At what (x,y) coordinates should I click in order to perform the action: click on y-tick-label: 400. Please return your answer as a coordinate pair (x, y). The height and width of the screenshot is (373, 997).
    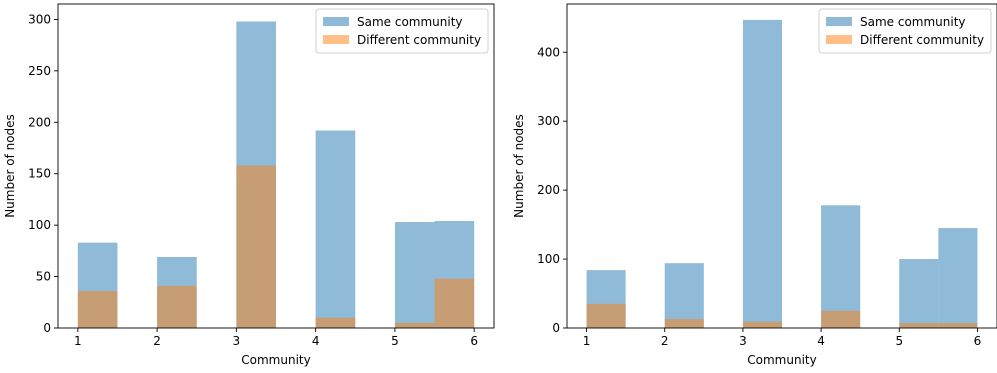
    Looking at the image, I should click on (548, 52).